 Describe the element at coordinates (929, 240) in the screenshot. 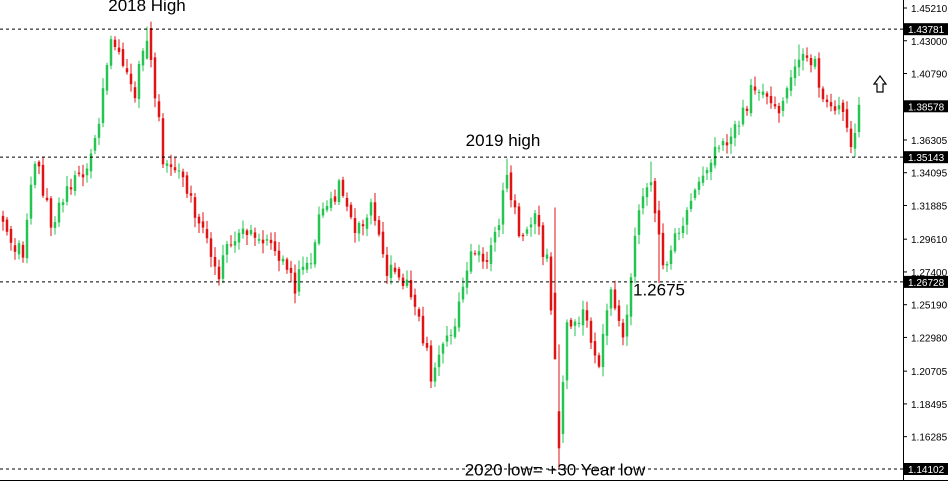

I see `y-tick-label: 1.29610` at that location.